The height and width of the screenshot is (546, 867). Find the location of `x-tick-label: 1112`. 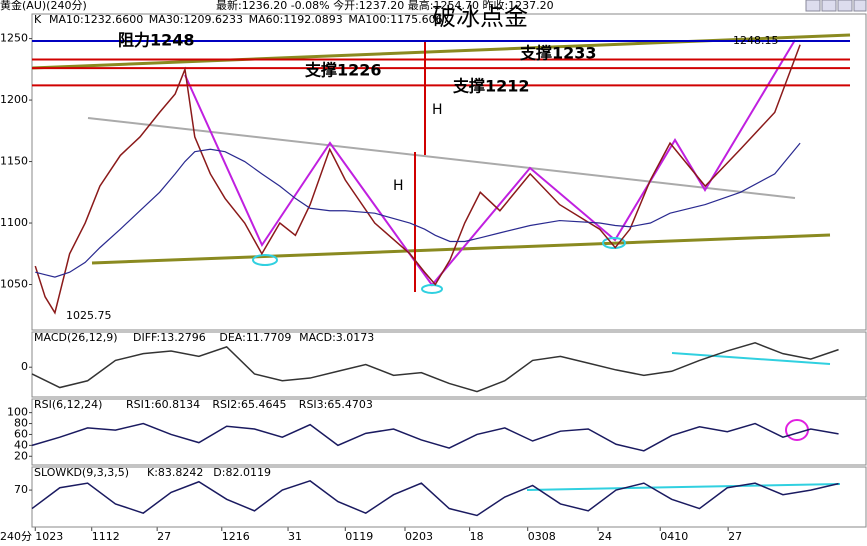

x-tick-label: 1112 is located at coordinates (106, 536).